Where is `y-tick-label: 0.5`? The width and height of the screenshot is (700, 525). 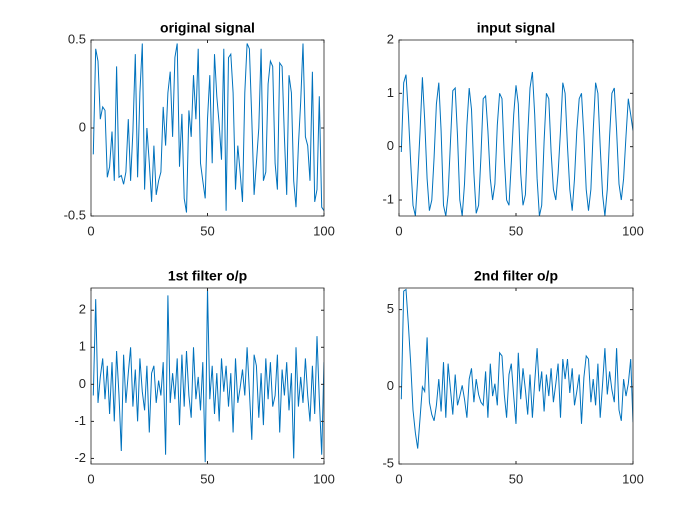 y-tick-label: 0.5 is located at coordinates (77, 38).